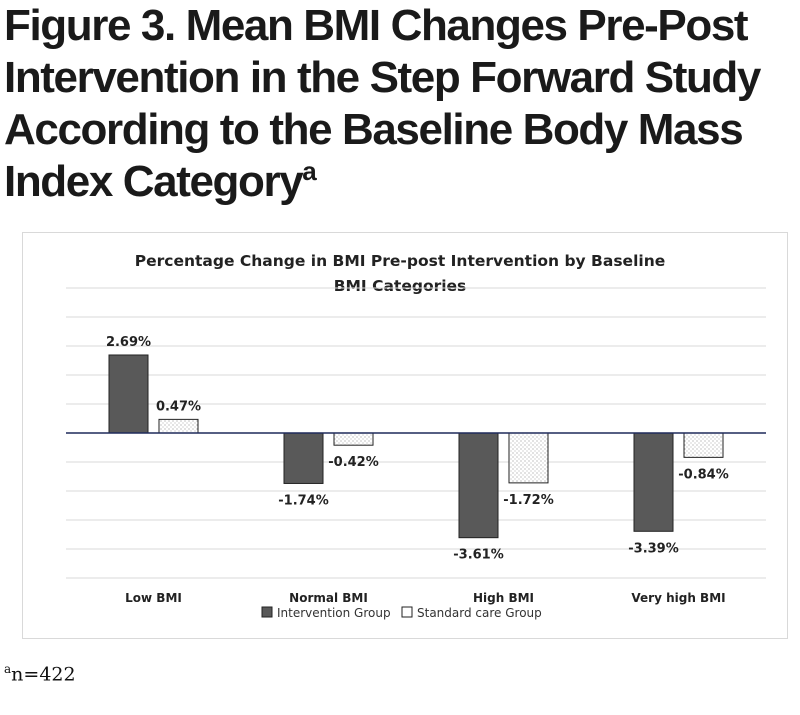 This screenshot has width=800, height=715. What do you see at coordinates (400, 286) in the screenshot?
I see `chart-title-line-2: BMI Categories` at bounding box center [400, 286].